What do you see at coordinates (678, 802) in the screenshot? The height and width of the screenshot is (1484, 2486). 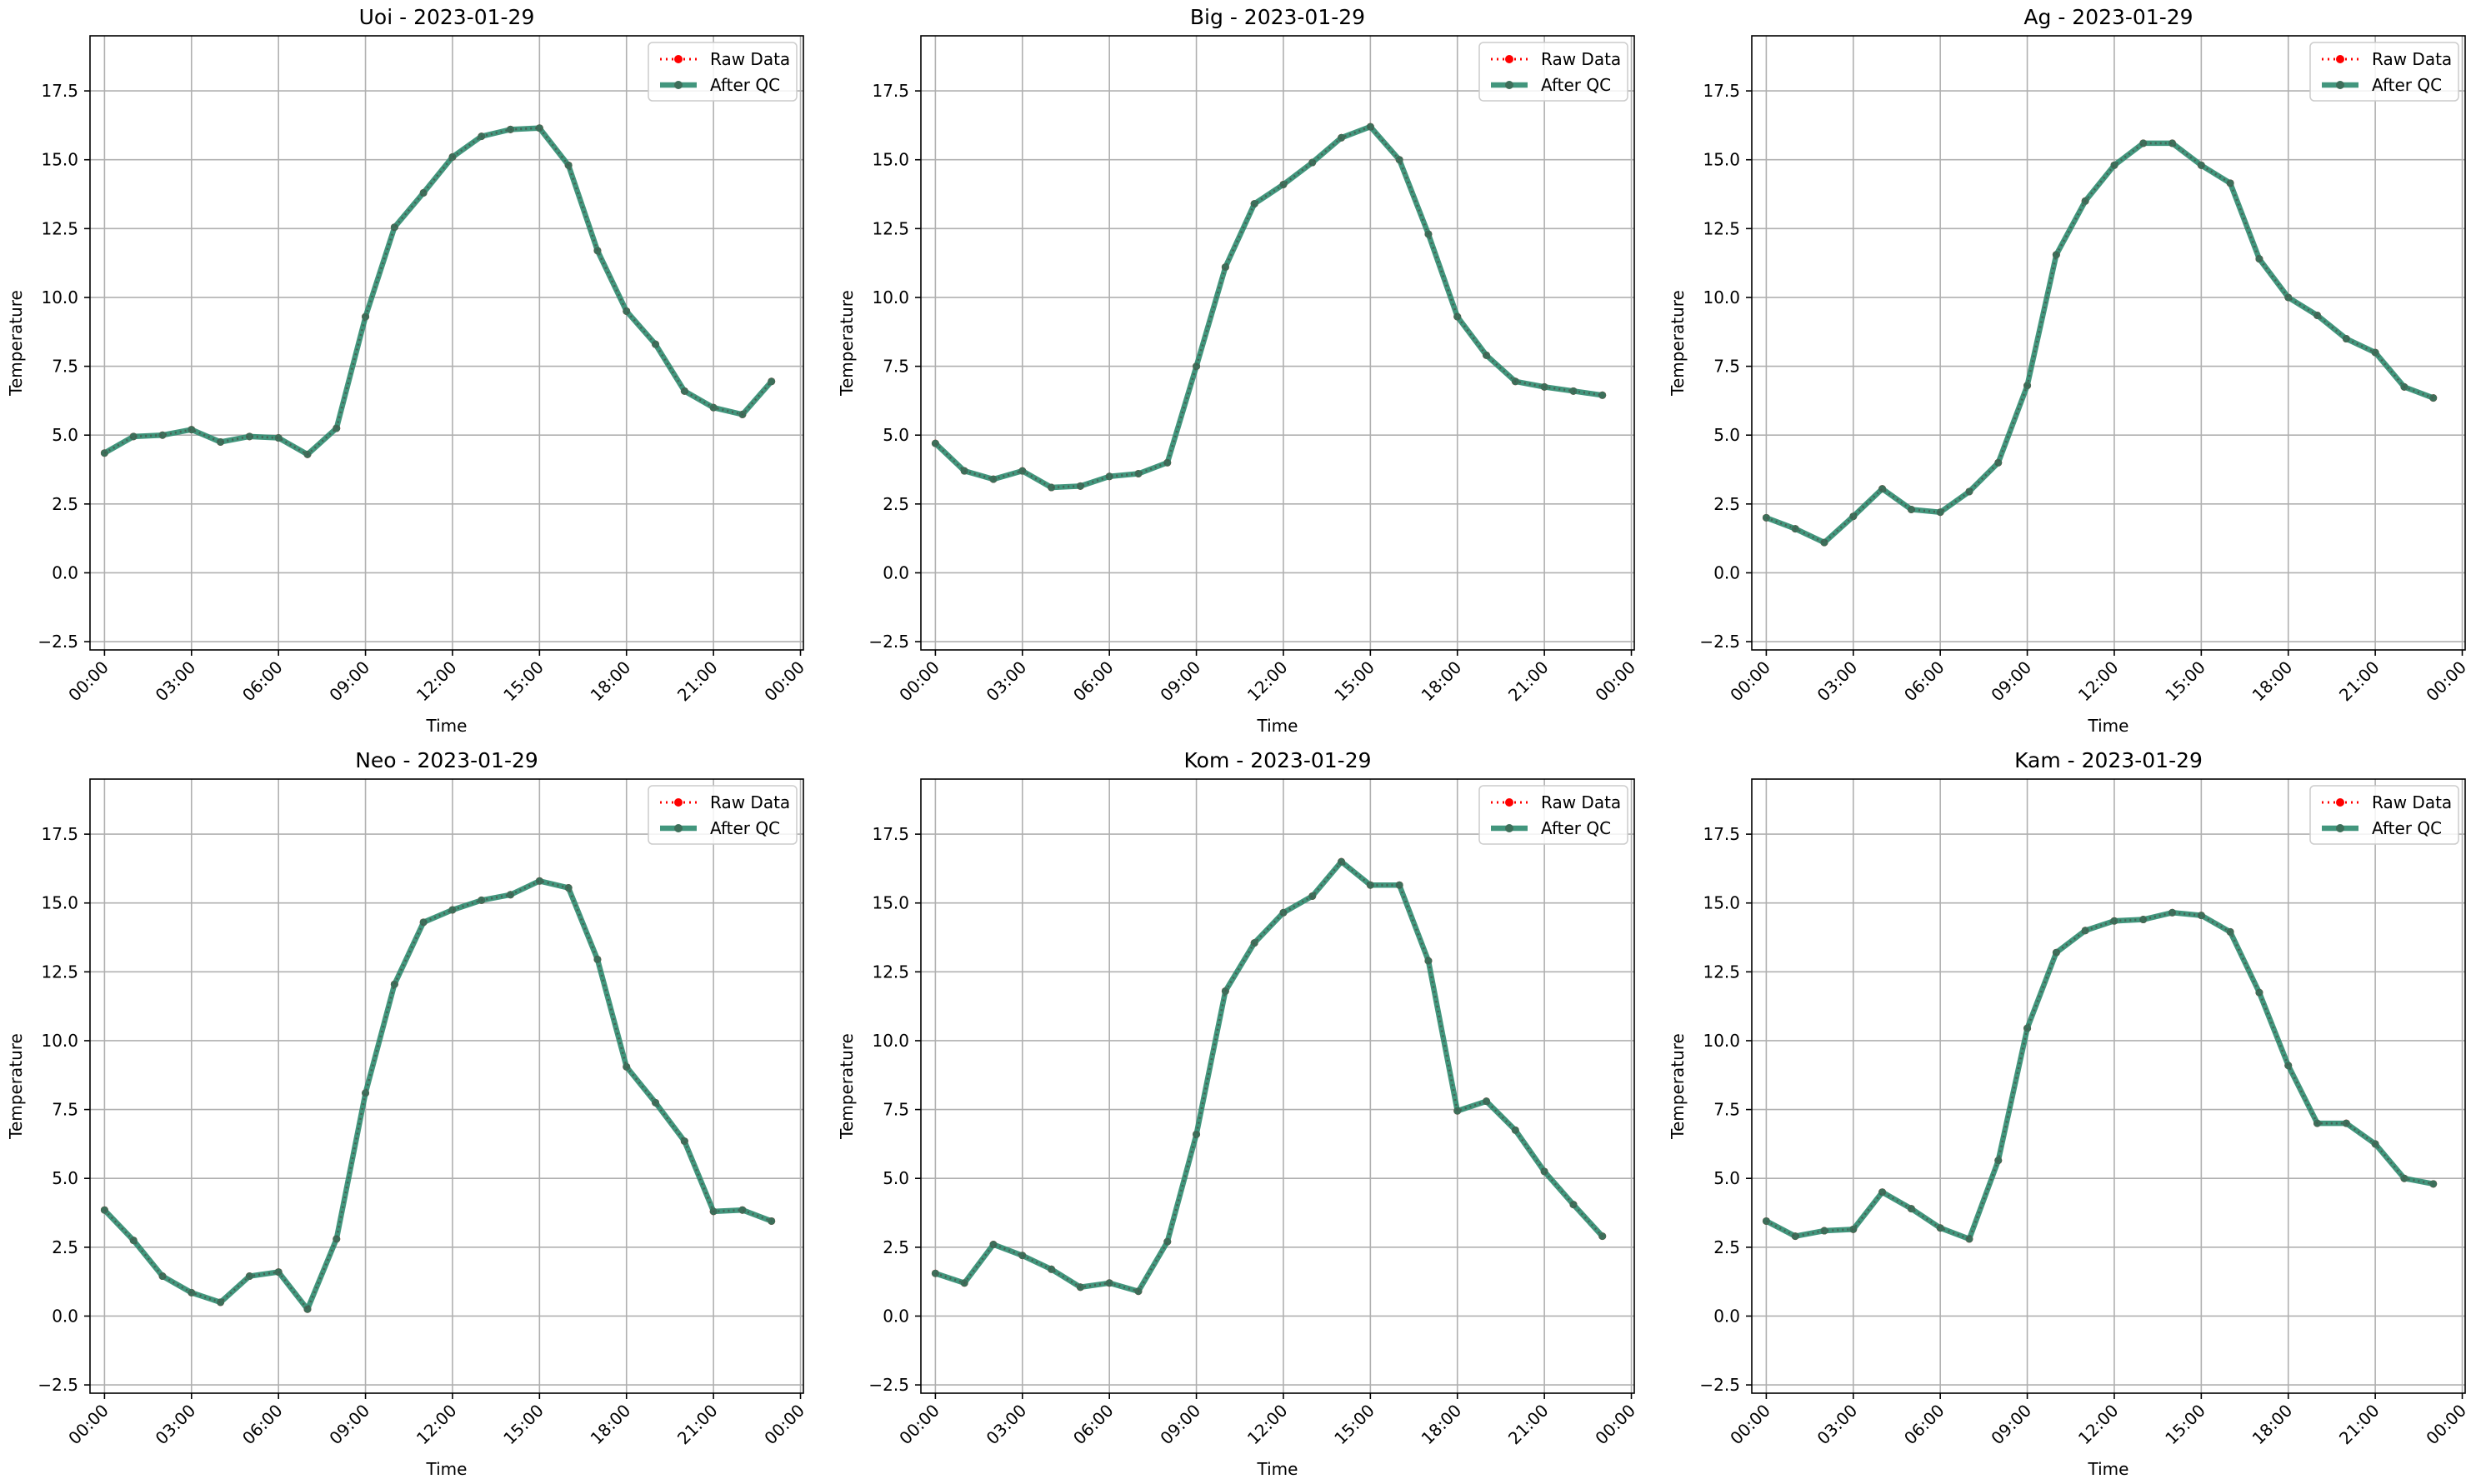 I see `legend-marker-raw-data` at bounding box center [678, 802].